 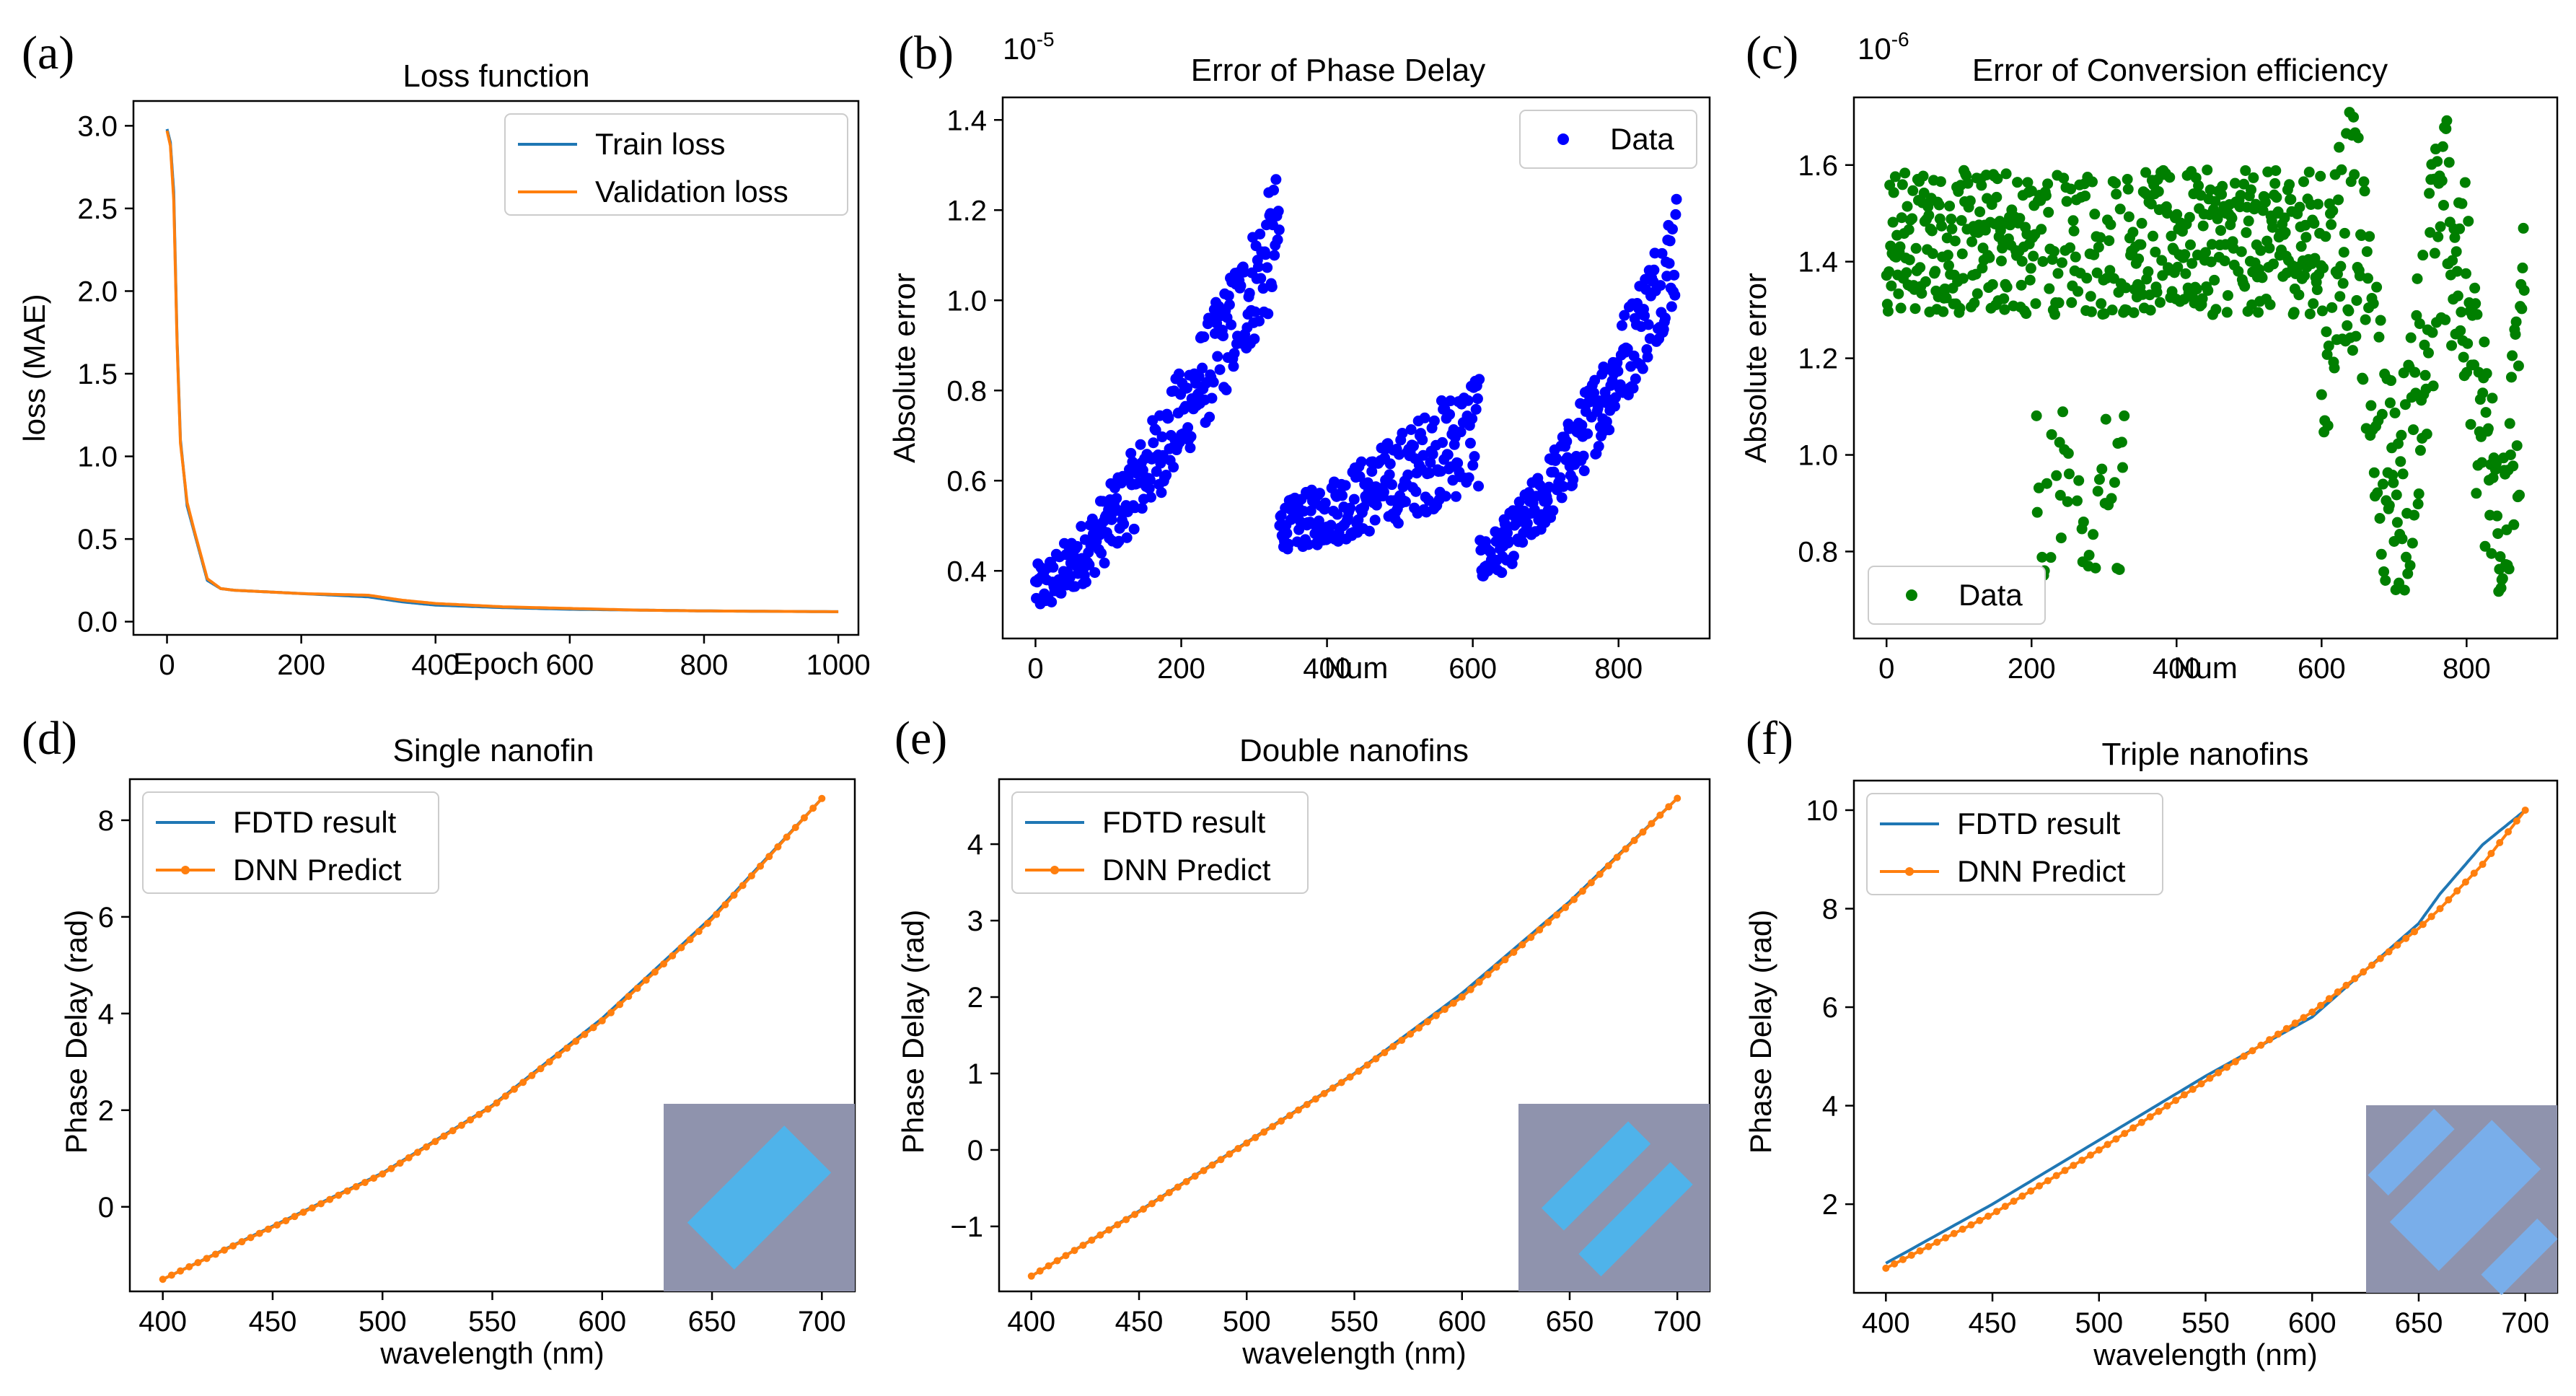 I want to click on legend-box, so click(x=1160, y=842).